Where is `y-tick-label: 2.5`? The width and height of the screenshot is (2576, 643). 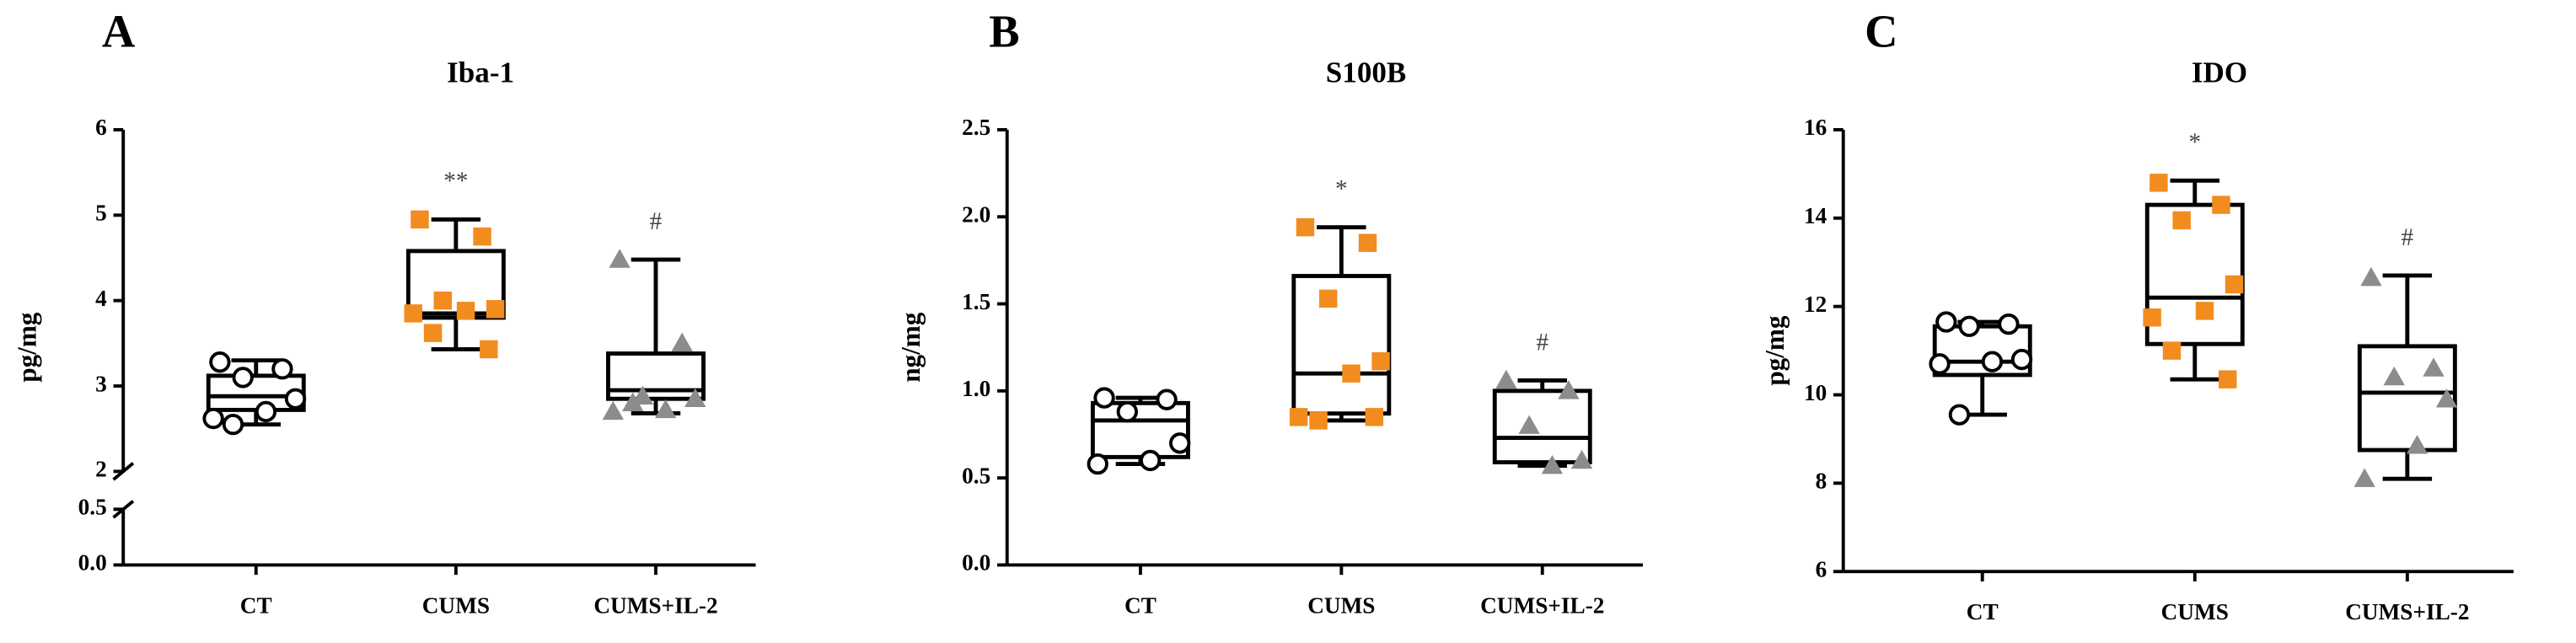 y-tick-label: 2.5 is located at coordinates (976, 128).